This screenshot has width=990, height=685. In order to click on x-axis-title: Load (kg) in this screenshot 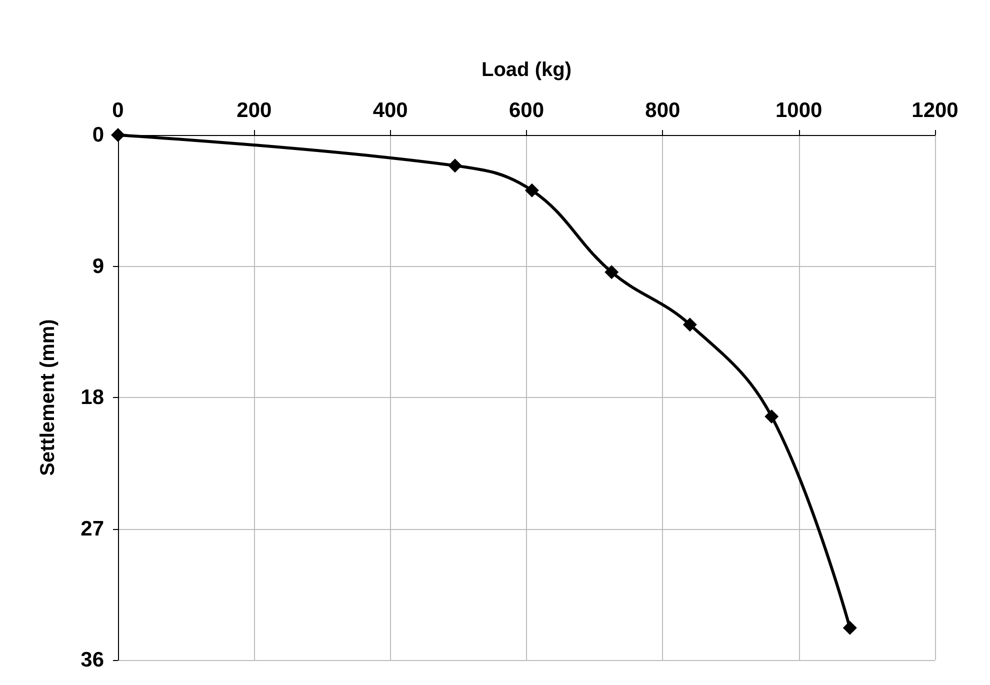, I will do `click(527, 70)`.